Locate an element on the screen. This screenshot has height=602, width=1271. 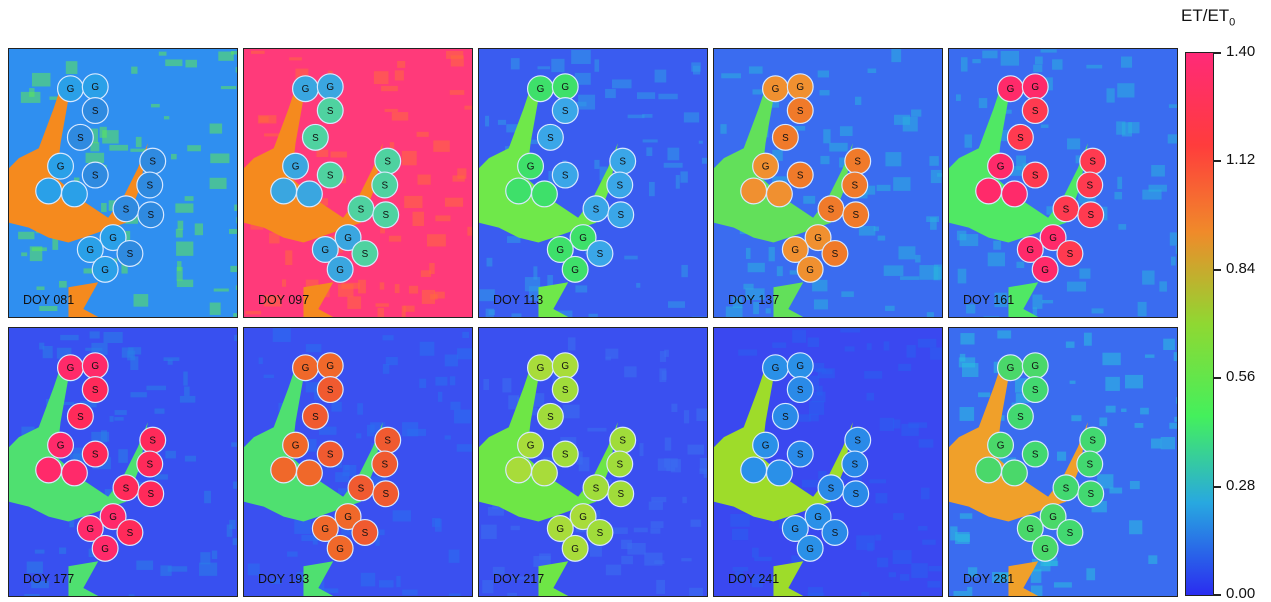
panel-doy-label: DOY 081 is located at coordinates (49, 300).